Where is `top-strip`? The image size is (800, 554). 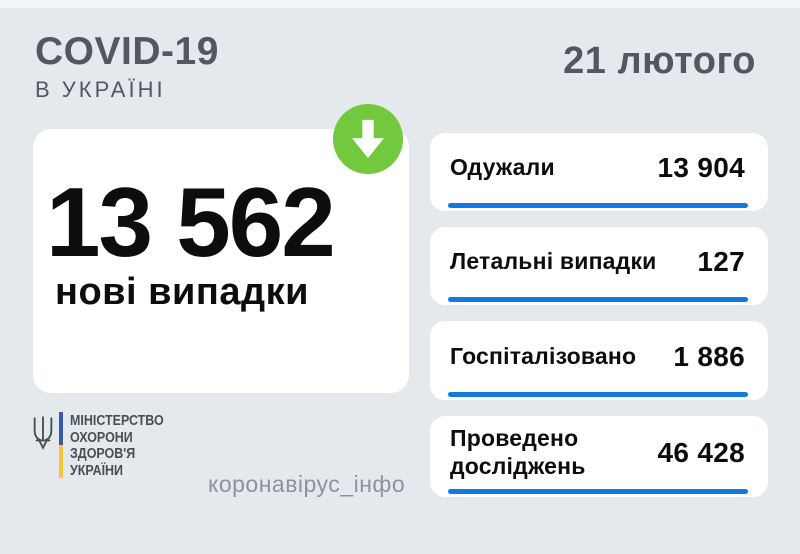 top-strip is located at coordinates (400, 4).